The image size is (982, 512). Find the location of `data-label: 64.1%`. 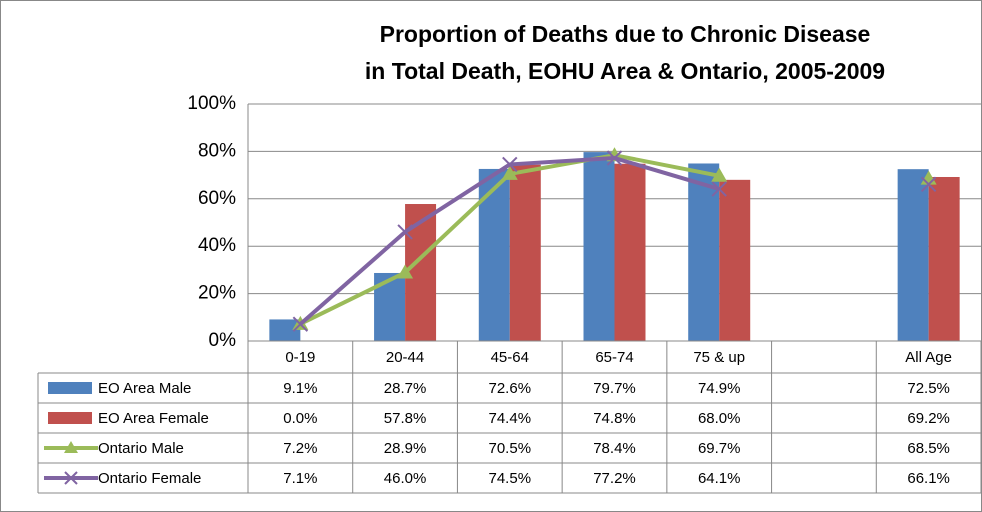

data-label: 64.1% is located at coordinates (719, 478).